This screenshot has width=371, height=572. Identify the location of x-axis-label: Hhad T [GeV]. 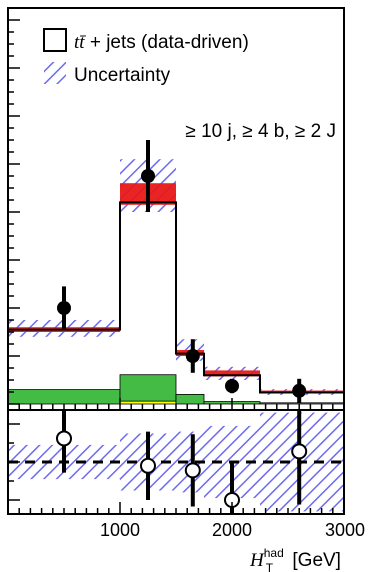
(295, 559).